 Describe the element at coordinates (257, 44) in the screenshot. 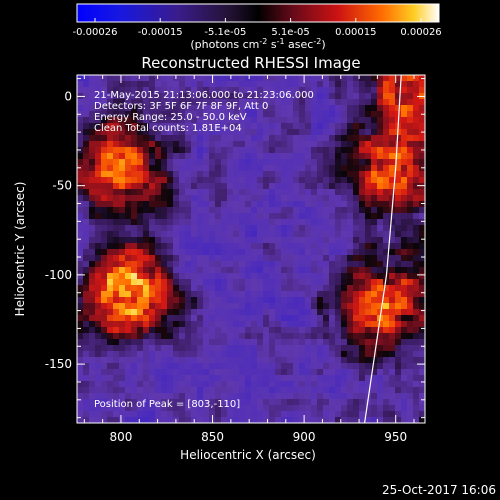

I see `colorbar-unit-label: (photons cm-2 s-1 asec-2)` at that location.